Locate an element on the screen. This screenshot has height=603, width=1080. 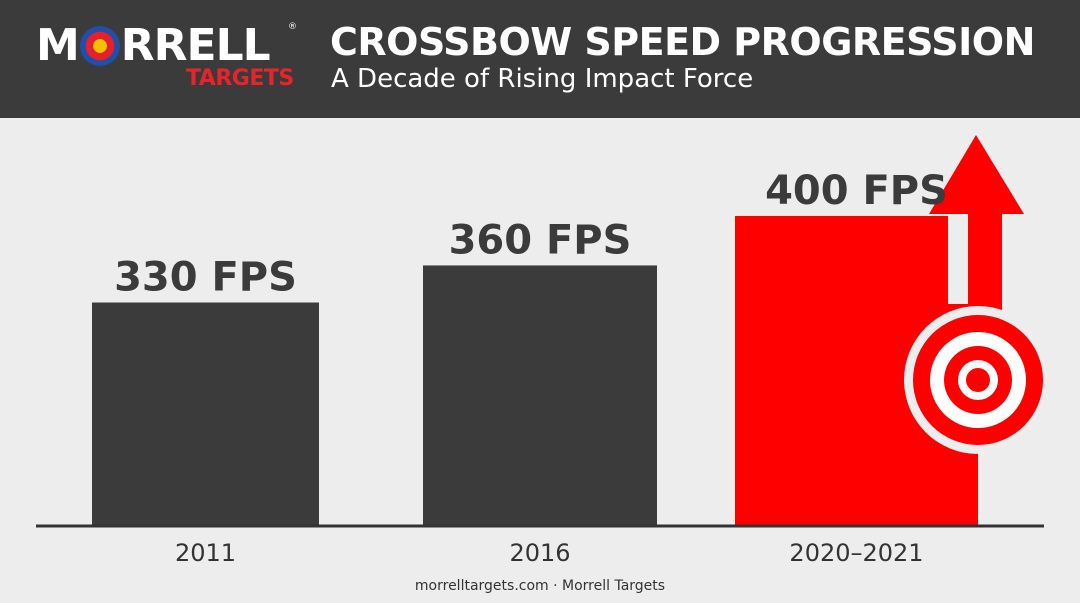
logo-bullseye-icon is located at coordinates (99, 46).